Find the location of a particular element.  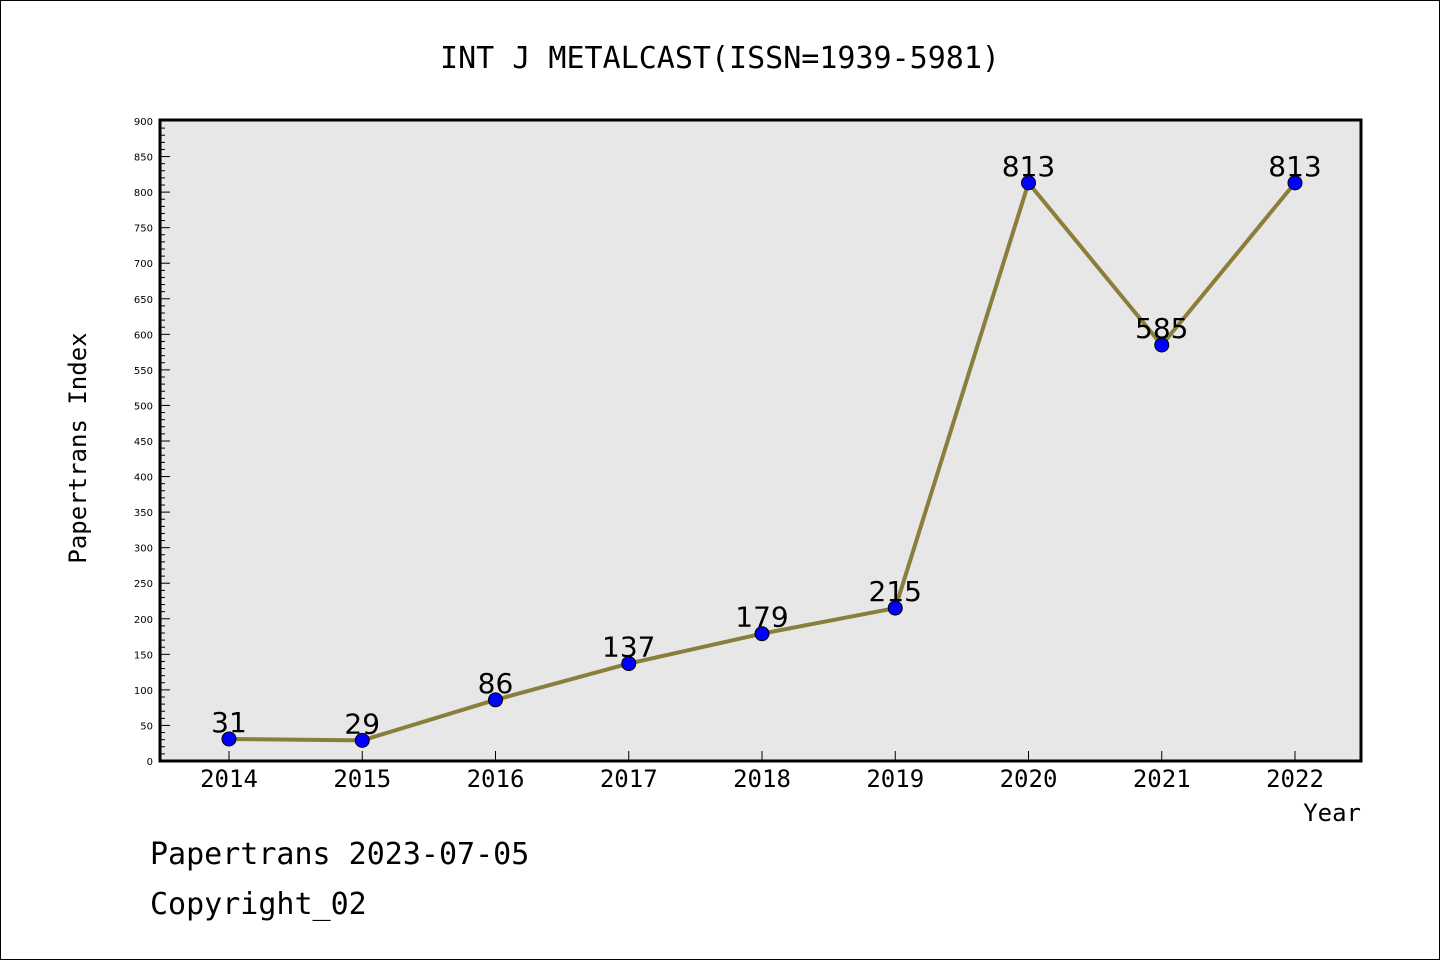

y-tick-label: 800 is located at coordinates (143, 193).